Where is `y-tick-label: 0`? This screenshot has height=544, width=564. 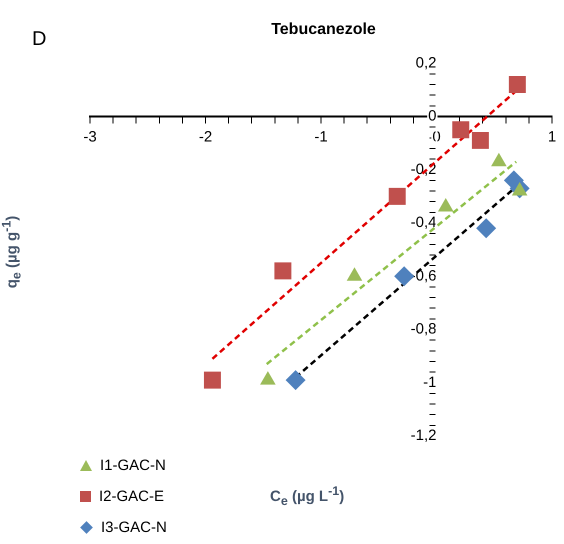
y-tick-label: 0 is located at coordinates (432, 116).